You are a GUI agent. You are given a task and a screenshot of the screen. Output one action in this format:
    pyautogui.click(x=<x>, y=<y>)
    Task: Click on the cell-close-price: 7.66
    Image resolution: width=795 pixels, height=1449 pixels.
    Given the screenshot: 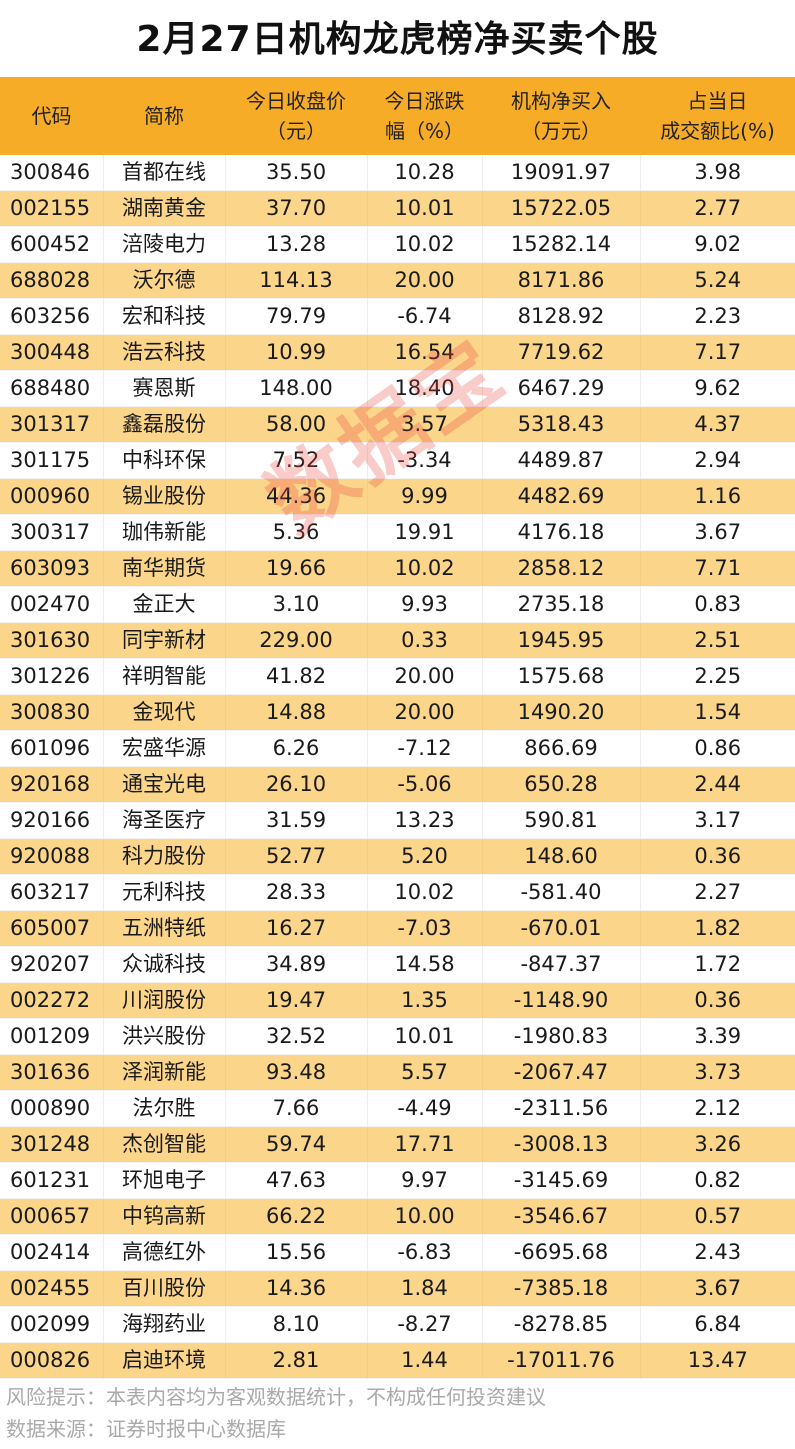 What is the action you would take?
    pyautogui.click(x=296, y=1108)
    